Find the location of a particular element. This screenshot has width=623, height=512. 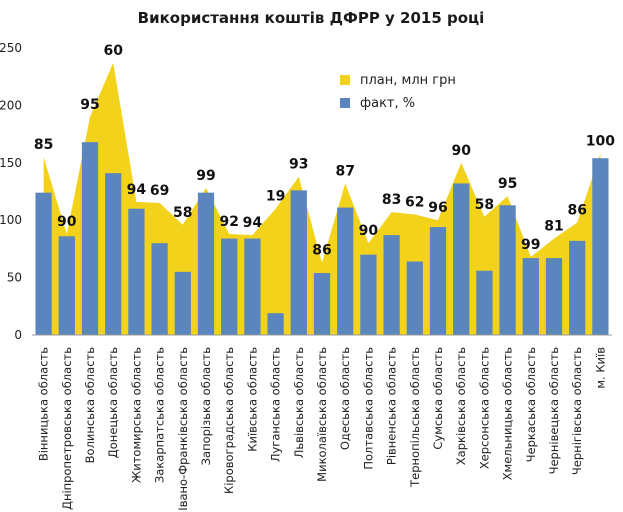

x-tick-label: Львівська область is located at coordinates (299, 402).